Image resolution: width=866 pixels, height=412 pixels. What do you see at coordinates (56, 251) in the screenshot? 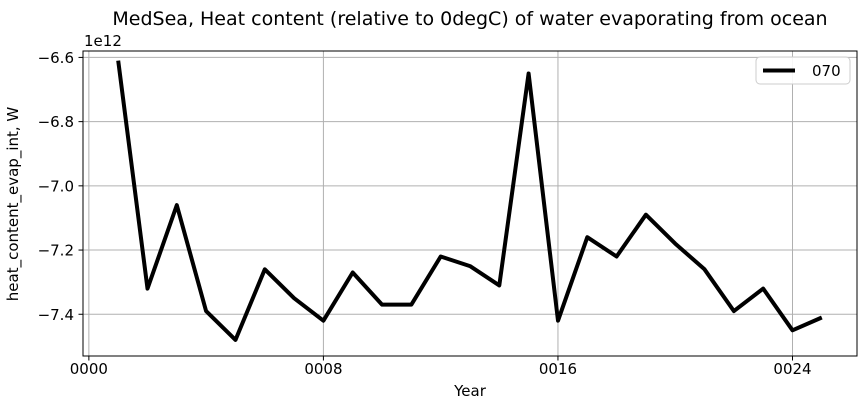
I see `y-tick-label: −7.2` at bounding box center [56, 251].